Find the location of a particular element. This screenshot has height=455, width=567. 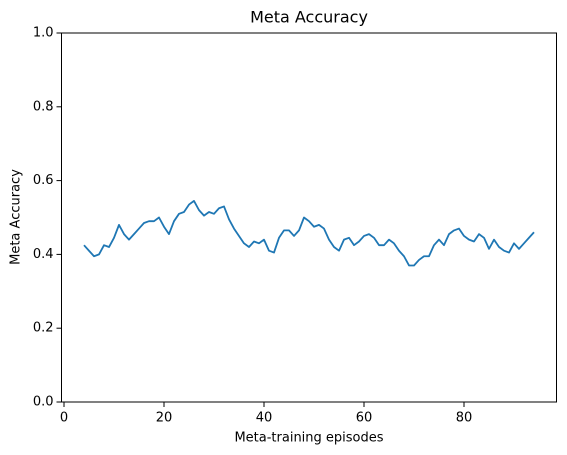

x-tick-label: 60 is located at coordinates (364, 418).